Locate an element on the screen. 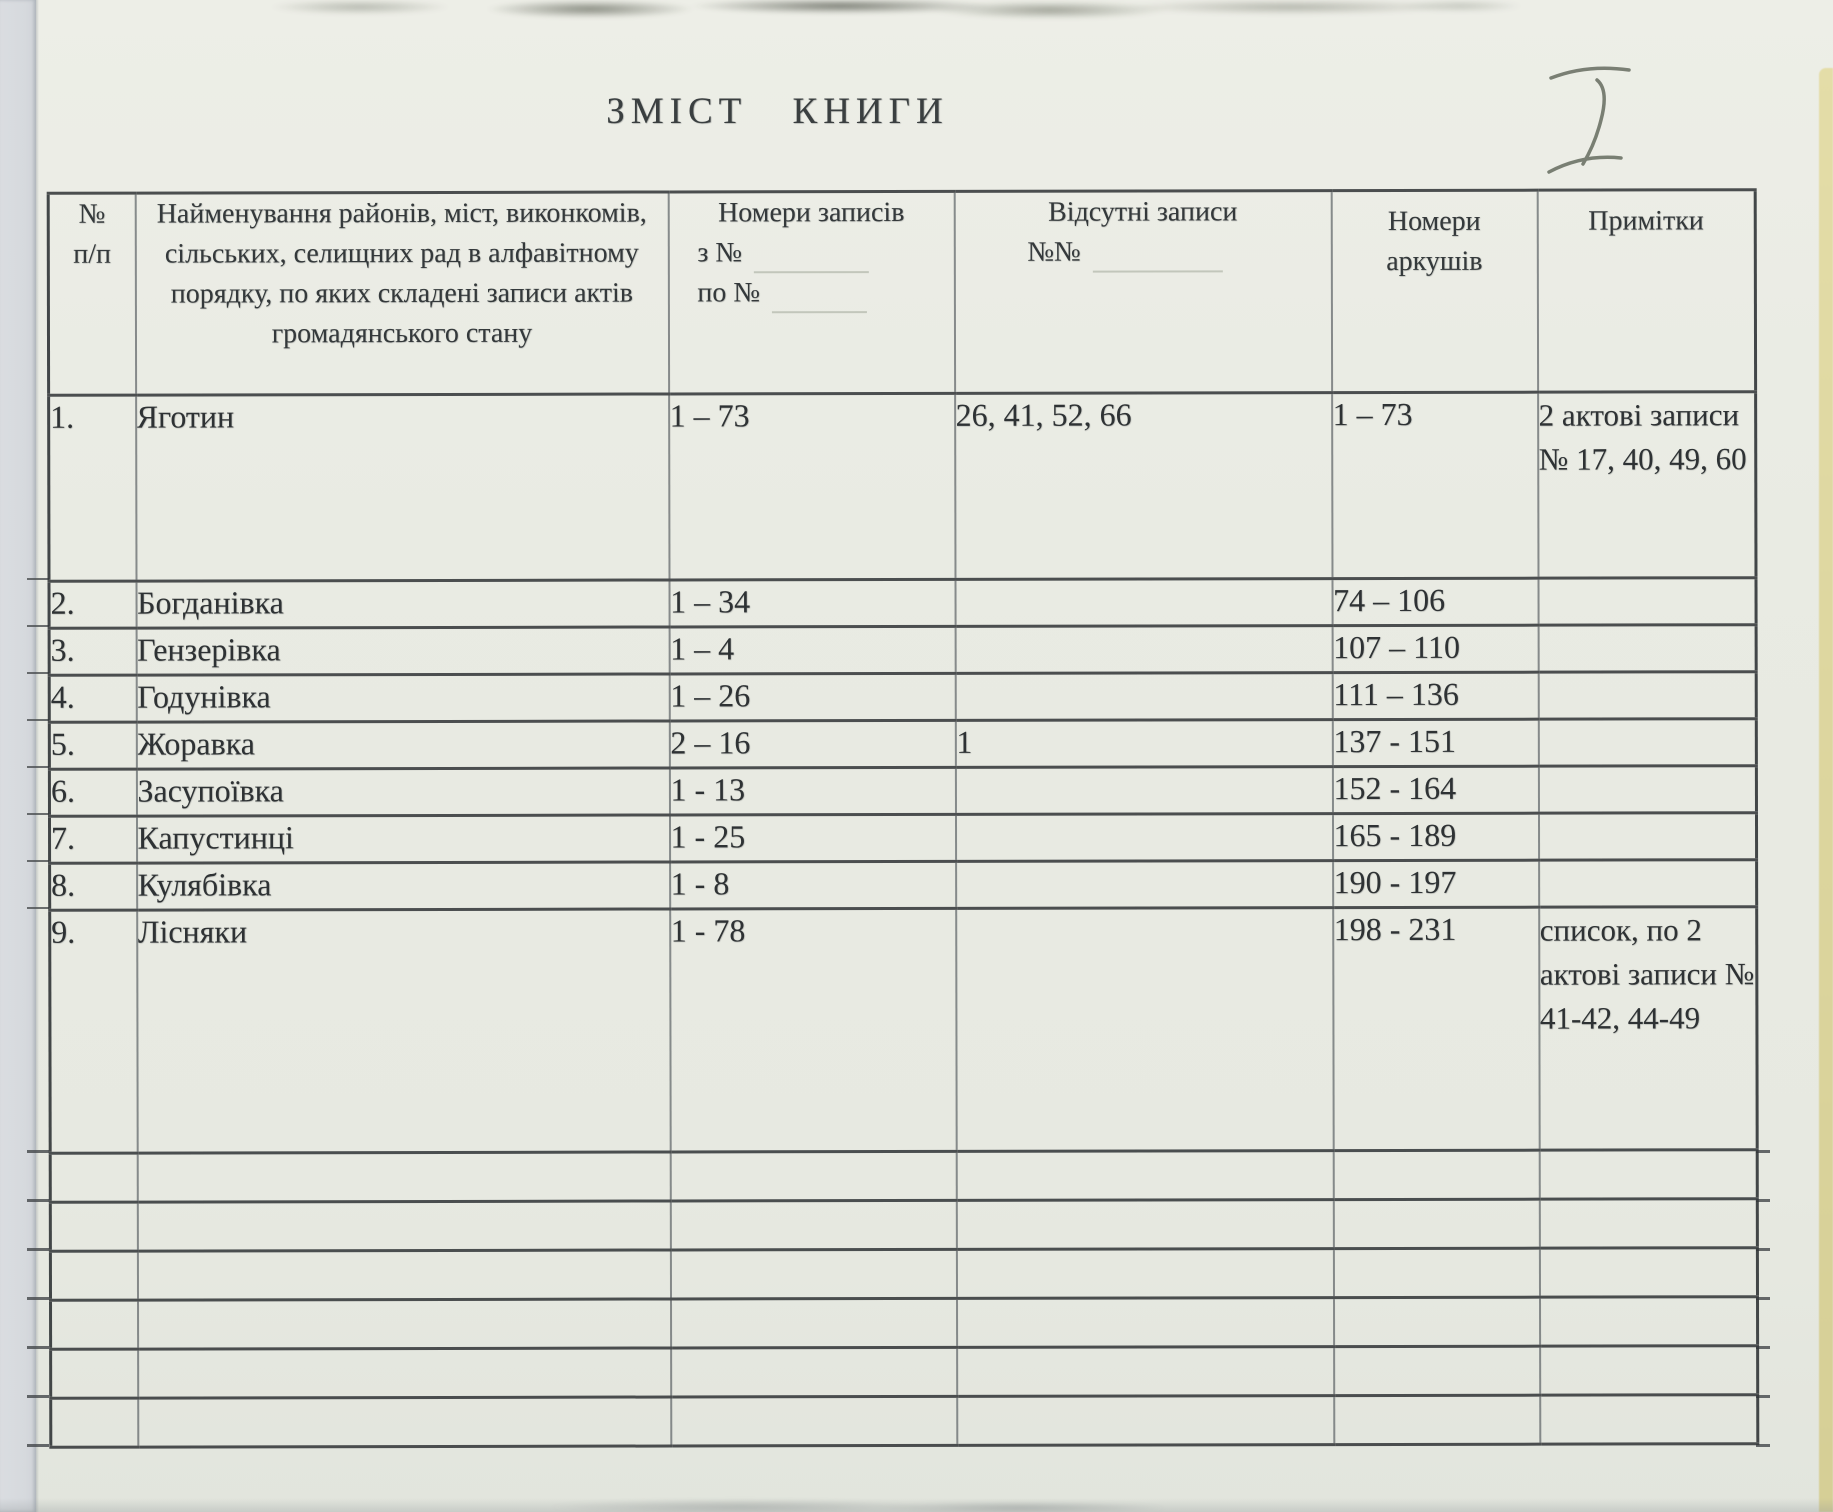 This screenshot has width=1833, height=1512. header-cell-number: № п/п is located at coordinates (92, 294).